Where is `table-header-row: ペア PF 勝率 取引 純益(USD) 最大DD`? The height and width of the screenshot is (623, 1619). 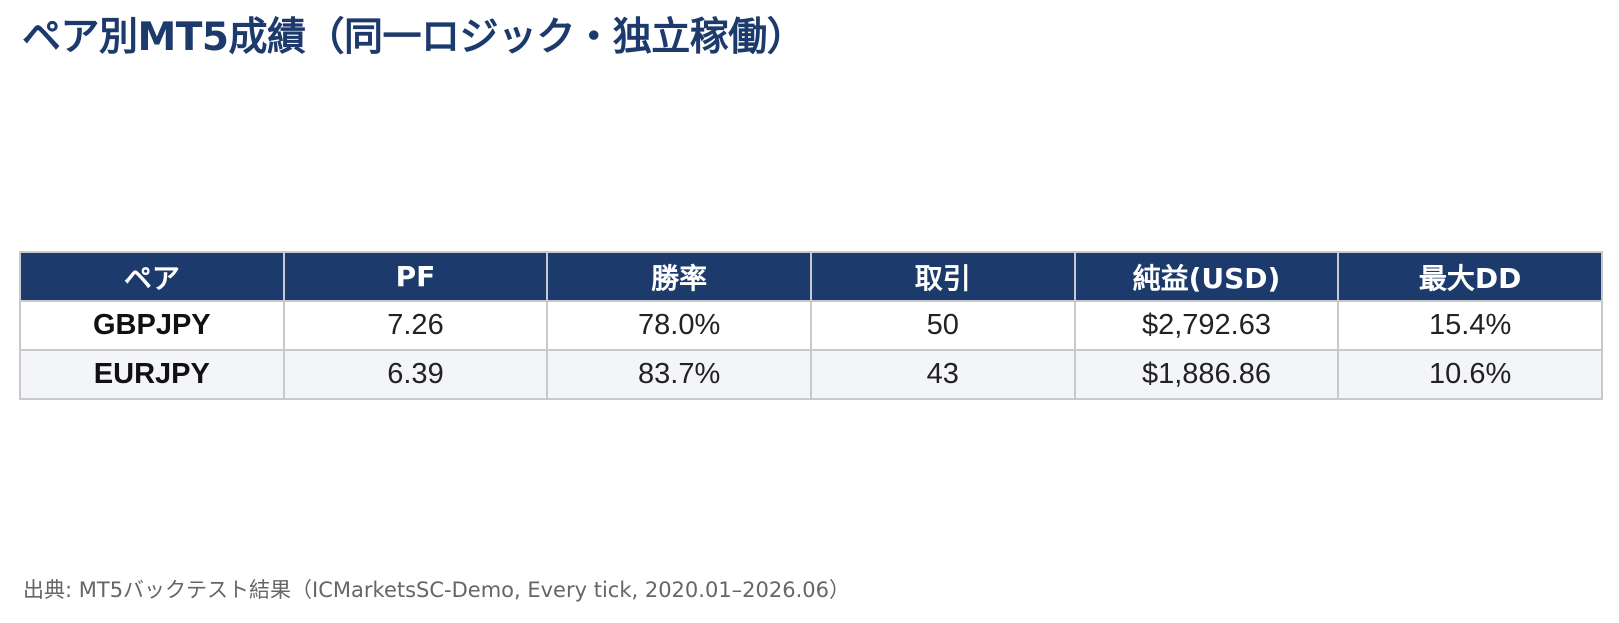 table-header-row: ペア PF 勝率 取引 純益(USD) 最大DD is located at coordinates (811, 276).